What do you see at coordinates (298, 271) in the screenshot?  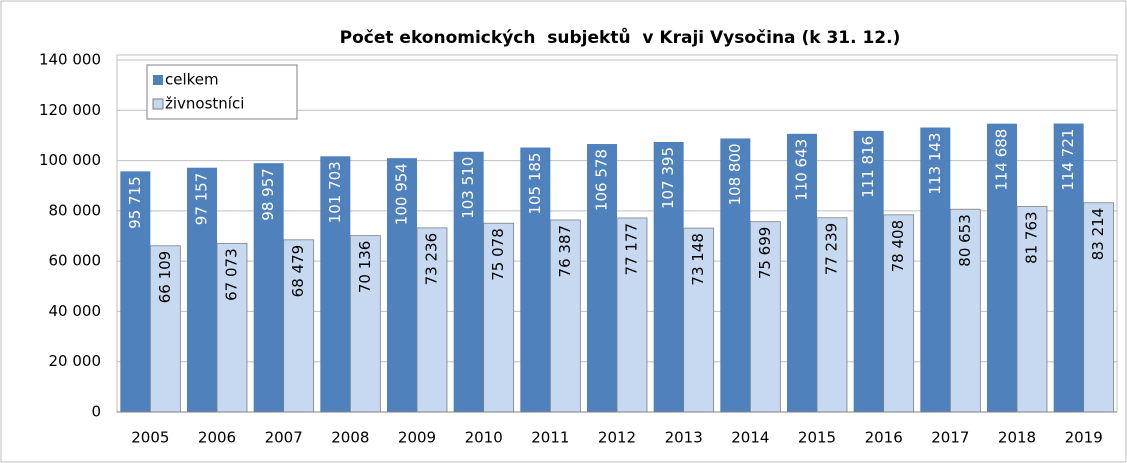 I see `value-label: 68 479` at bounding box center [298, 271].